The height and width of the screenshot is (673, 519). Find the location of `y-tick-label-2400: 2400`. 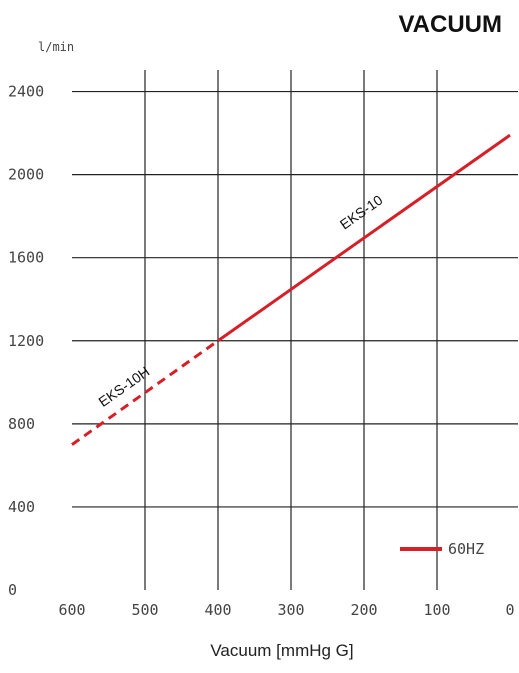

y-tick-label-2400: 2400 is located at coordinates (26, 92).